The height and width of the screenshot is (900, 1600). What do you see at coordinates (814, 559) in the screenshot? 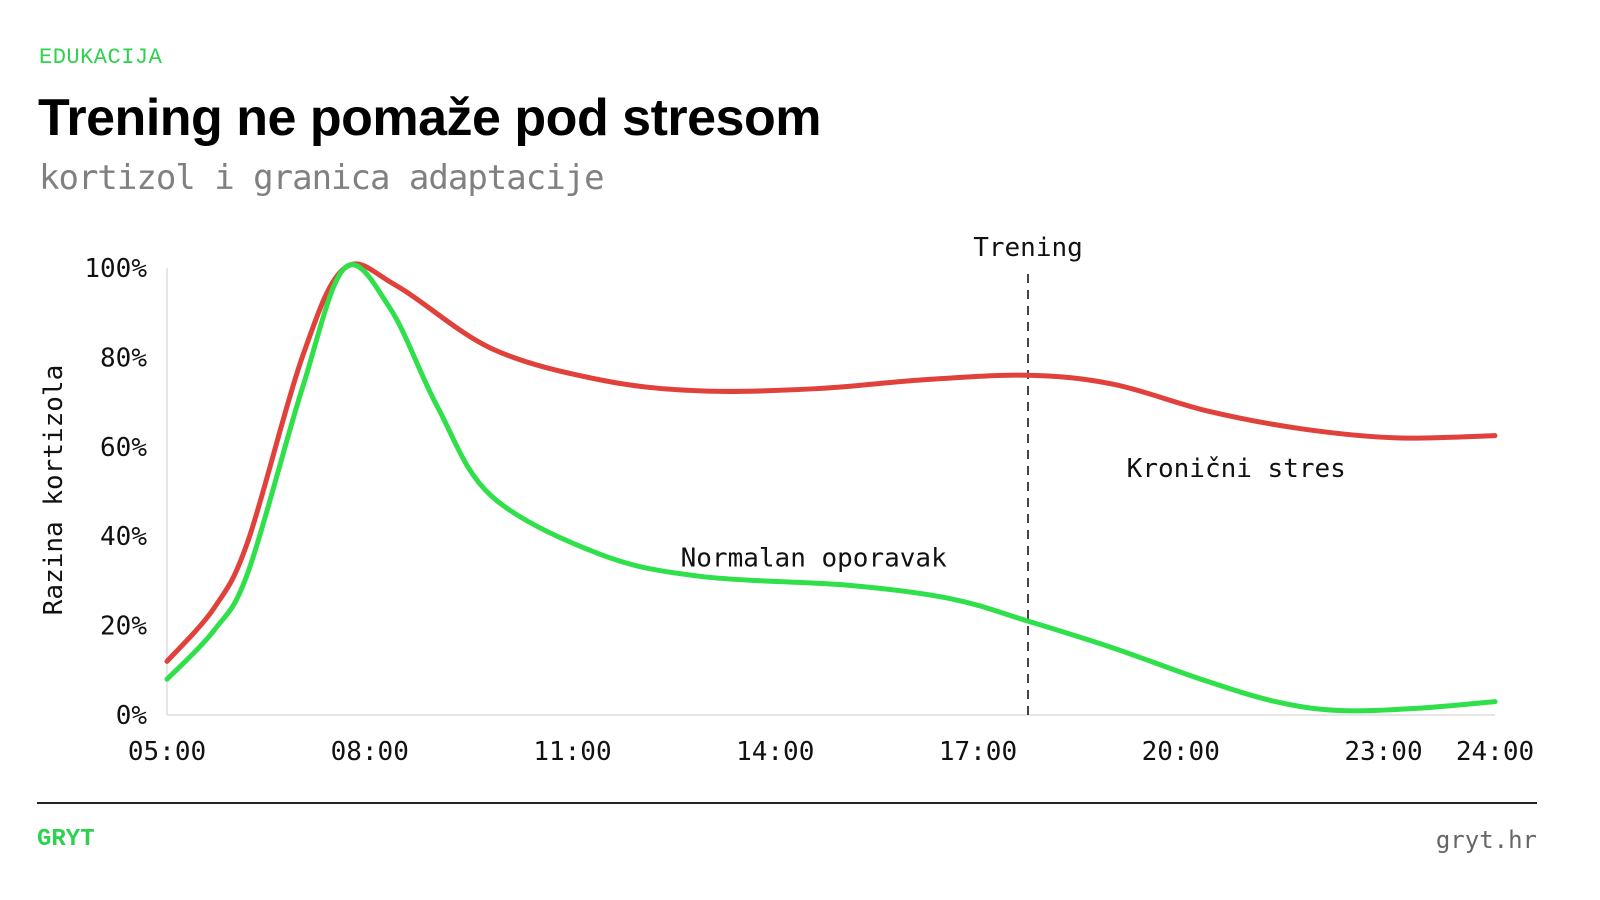
I see `series-label-normalan-oporavak: Normalan oporavak` at bounding box center [814, 559].